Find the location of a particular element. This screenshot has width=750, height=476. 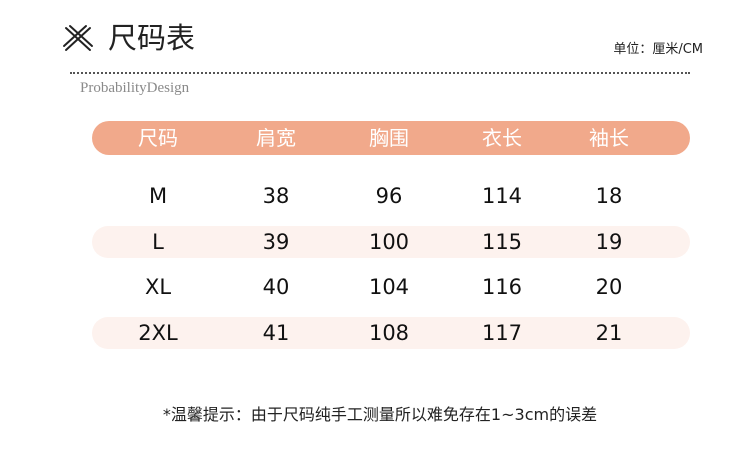

table-cell: 108 is located at coordinates (389, 333).